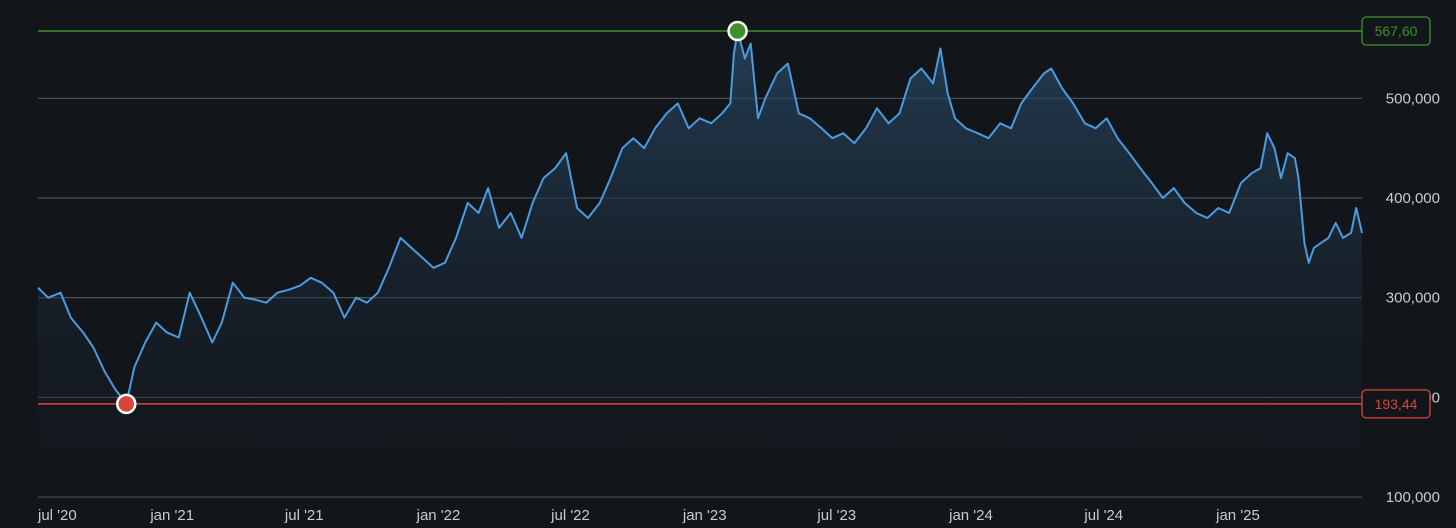 This screenshot has height=528, width=1456. I want to click on x-tick-label: jan '22, so click(438, 515).